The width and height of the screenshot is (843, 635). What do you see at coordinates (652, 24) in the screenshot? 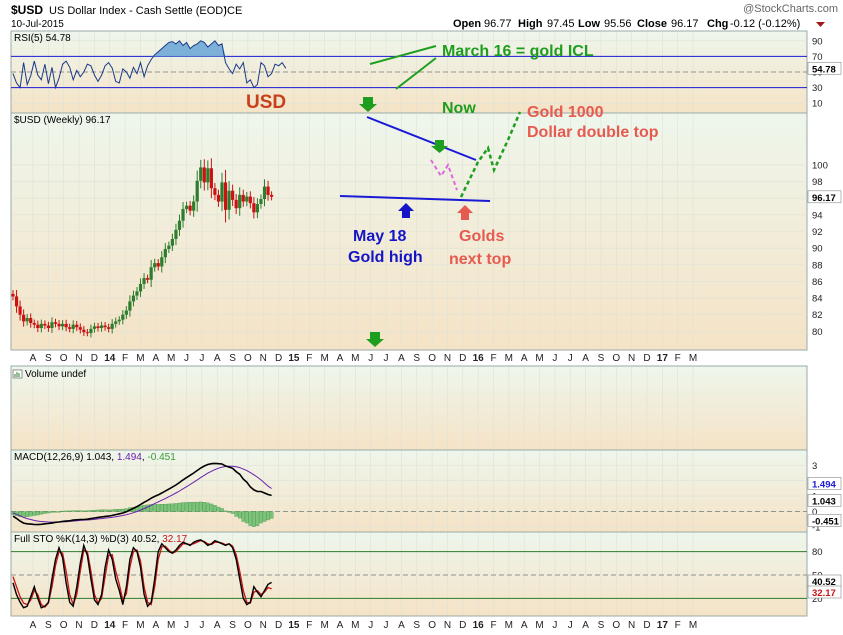
I see `close-label: Close` at bounding box center [652, 24].